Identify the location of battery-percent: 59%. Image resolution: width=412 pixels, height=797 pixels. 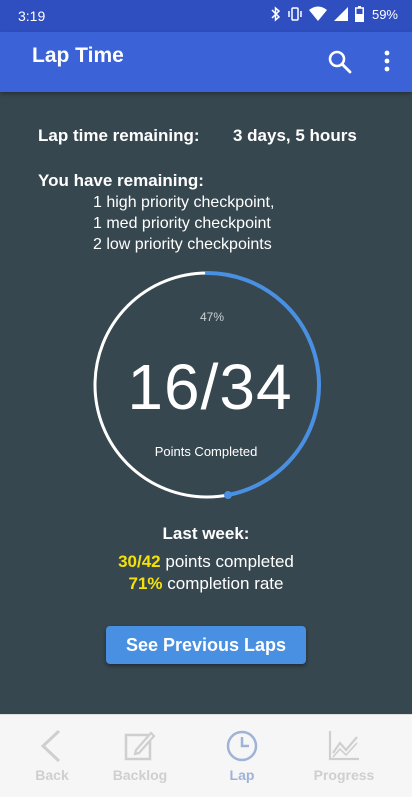
(384, 14).